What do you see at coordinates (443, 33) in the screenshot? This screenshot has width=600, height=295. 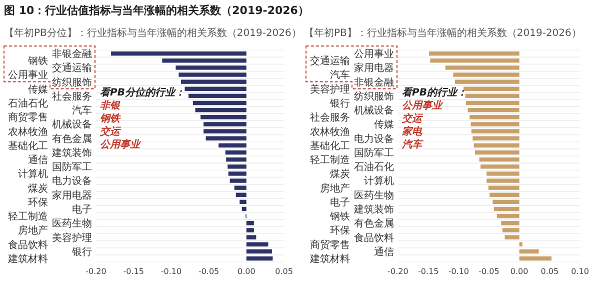 I see `chart-subtitle: 【年初PB】：行业指标与当年涨幅的相关系数（2019-2026）` at bounding box center [443, 33].